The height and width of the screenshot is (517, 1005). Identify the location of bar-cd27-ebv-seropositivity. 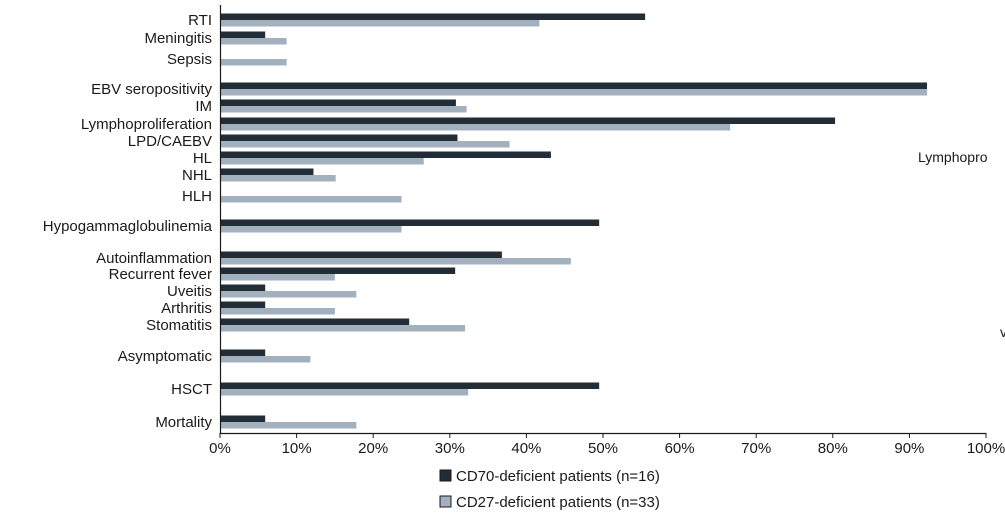
(574, 92).